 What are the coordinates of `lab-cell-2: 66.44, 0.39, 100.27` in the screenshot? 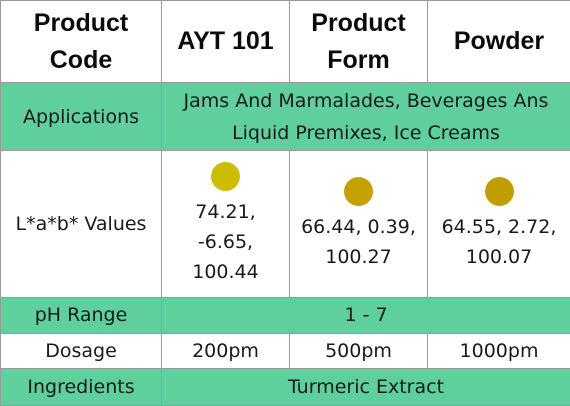 It's located at (358, 224).